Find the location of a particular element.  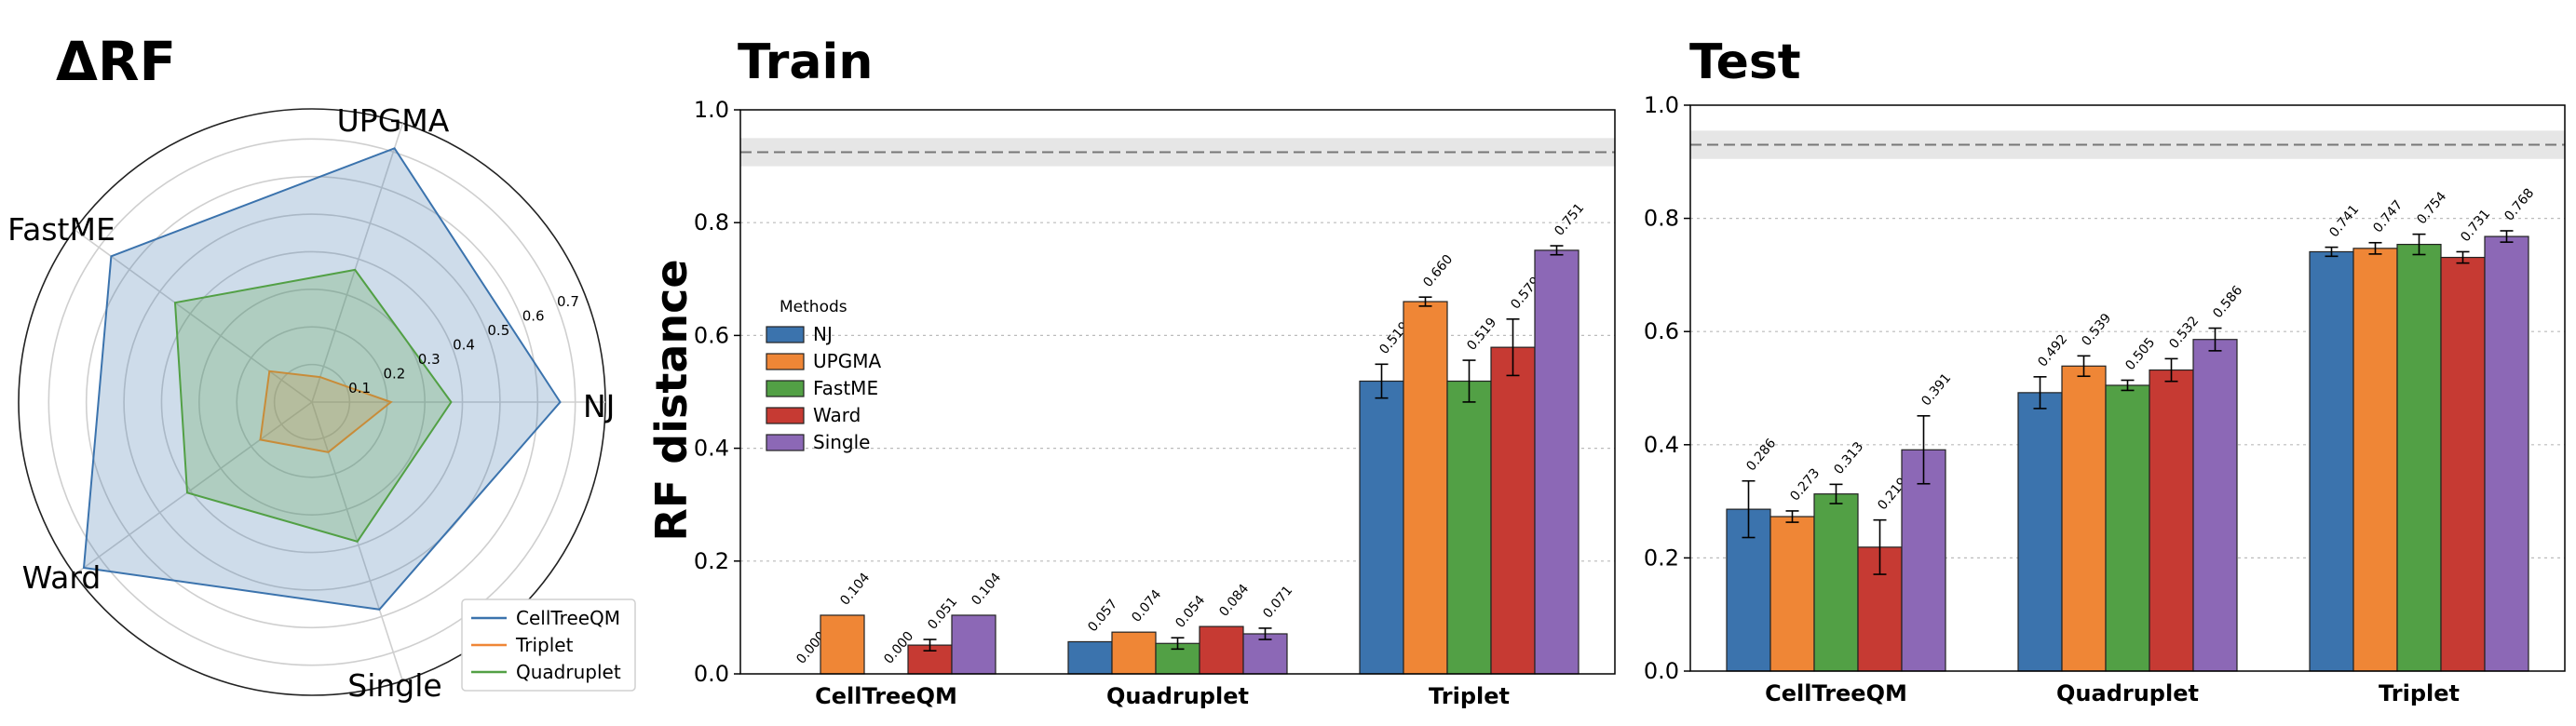

radar-legend-box is located at coordinates (548, 645).